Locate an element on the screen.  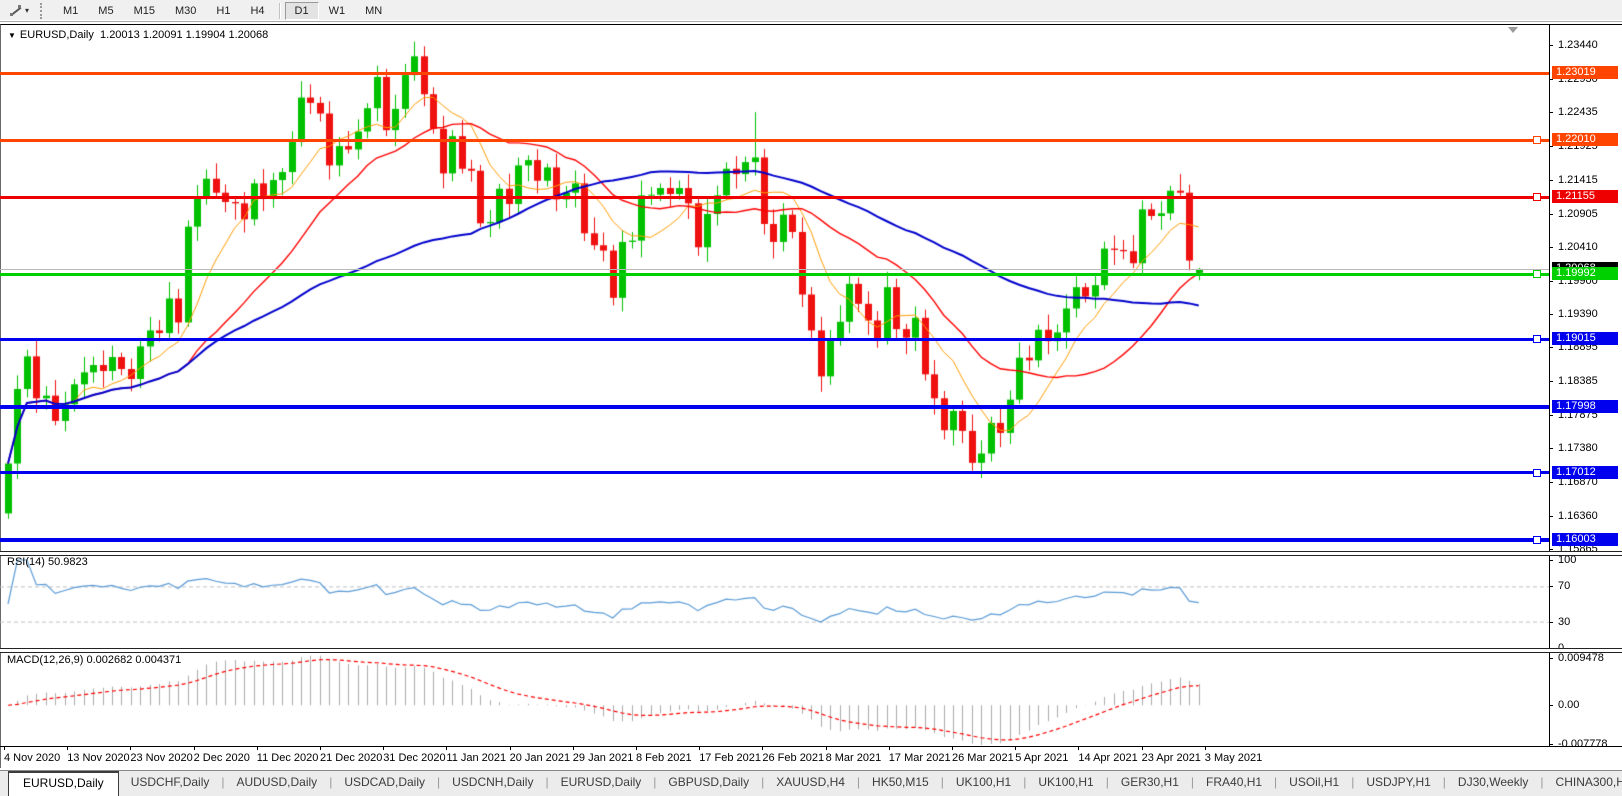
ohlc-close: 1.20068 is located at coordinates (248, 35).